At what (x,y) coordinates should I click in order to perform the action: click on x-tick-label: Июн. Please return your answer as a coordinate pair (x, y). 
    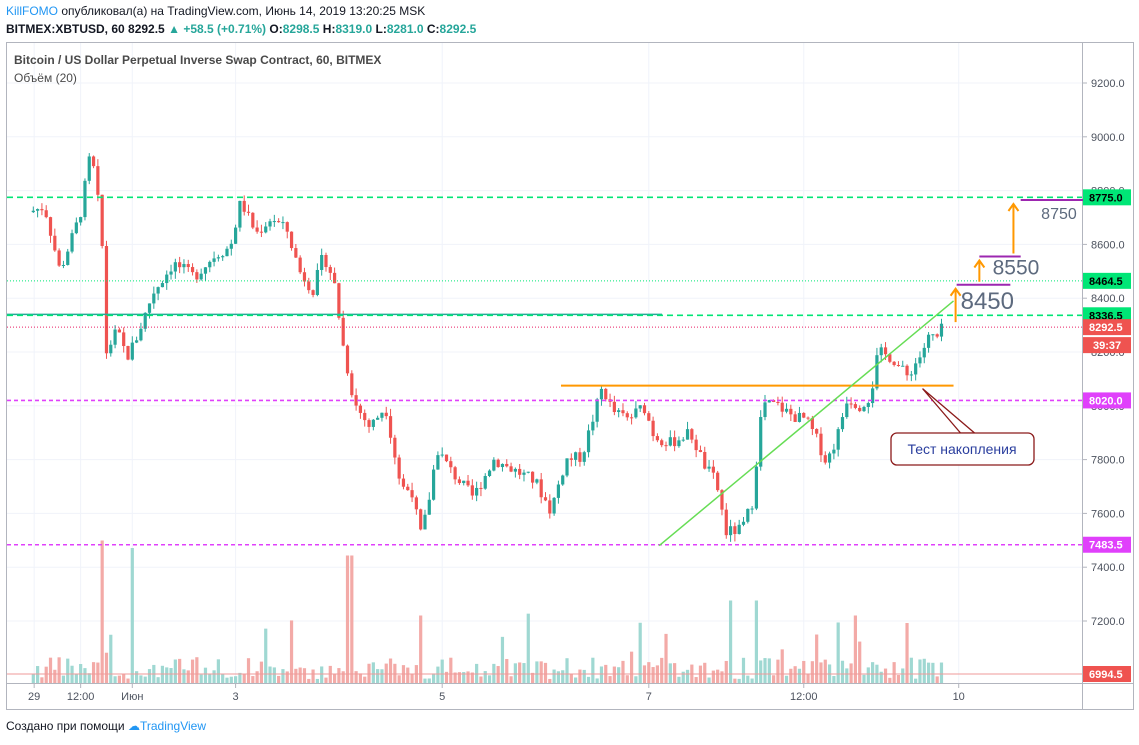
    Looking at the image, I should click on (132, 697).